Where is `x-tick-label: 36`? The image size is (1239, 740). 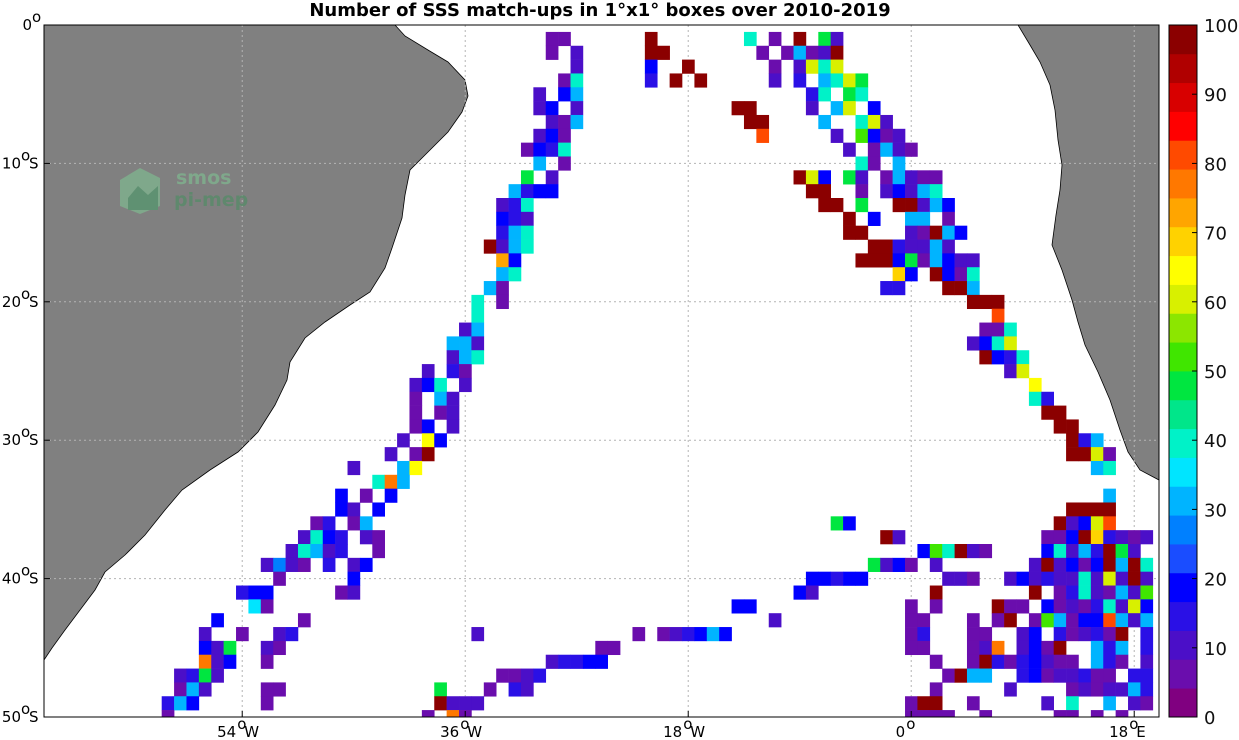 x-tick-label: 36 is located at coordinates (449, 731).